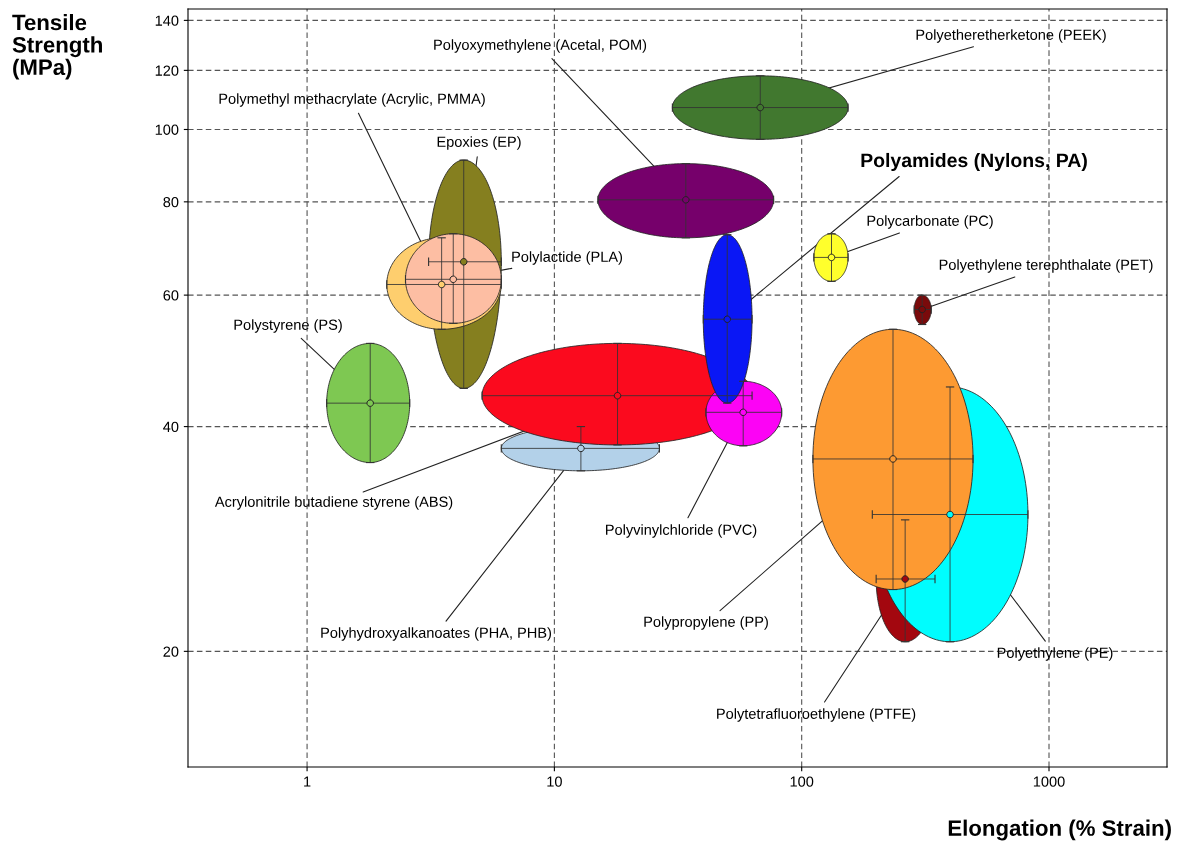 The height and width of the screenshot is (846, 1185). I want to click on y-tick-label: 100, so click(167, 129).